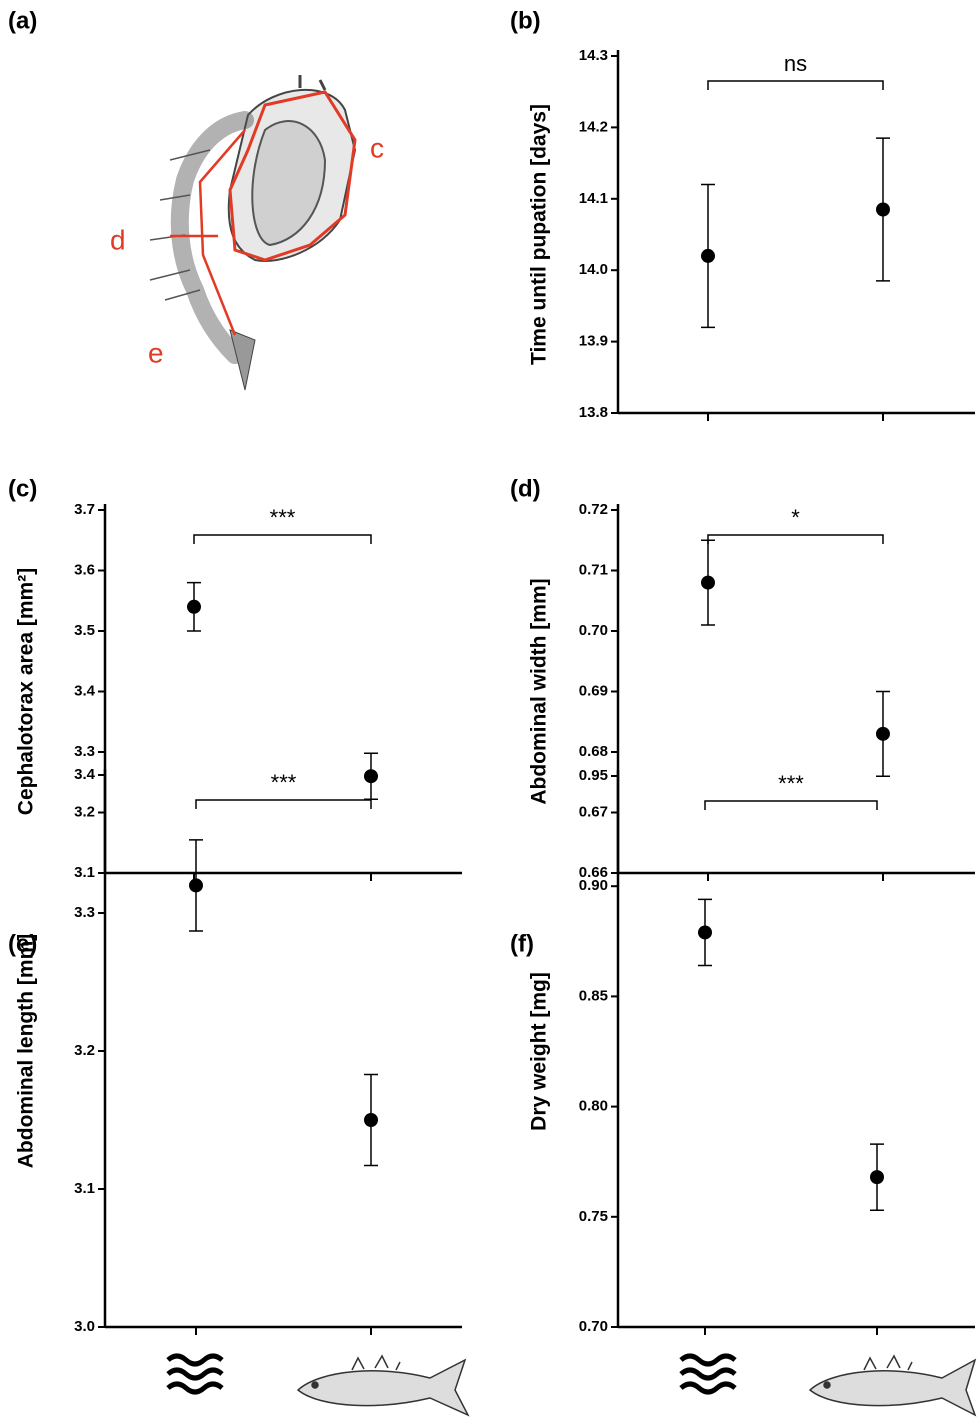  Describe the element at coordinates (539, 691) in the screenshot. I see `y-axis-label: Abdominal width [mm]` at that location.